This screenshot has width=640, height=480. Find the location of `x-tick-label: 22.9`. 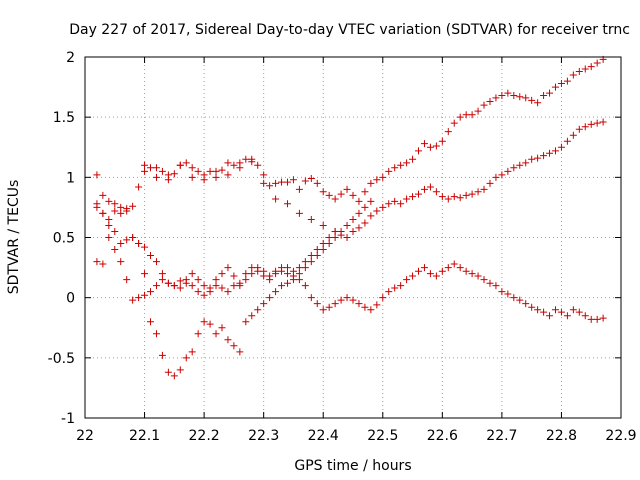

x-tick-label: 22.9 is located at coordinates (620, 436).